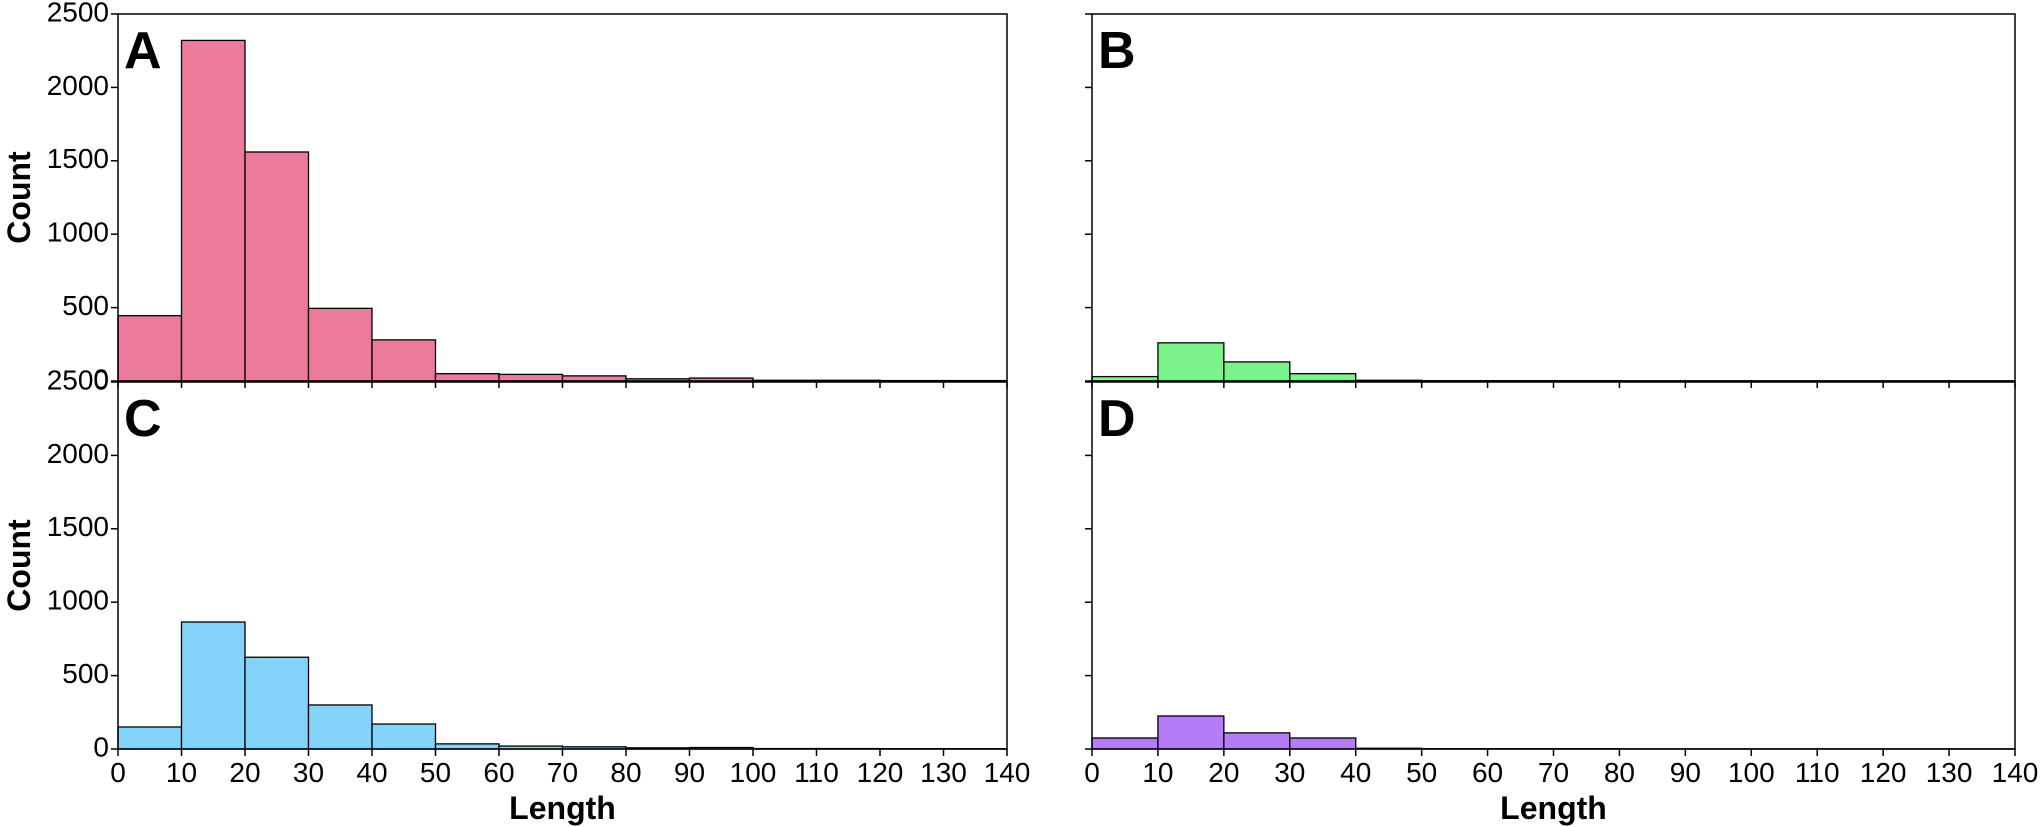 The width and height of the screenshot is (2043, 827). I want to click on panel-label: A, so click(143, 51).